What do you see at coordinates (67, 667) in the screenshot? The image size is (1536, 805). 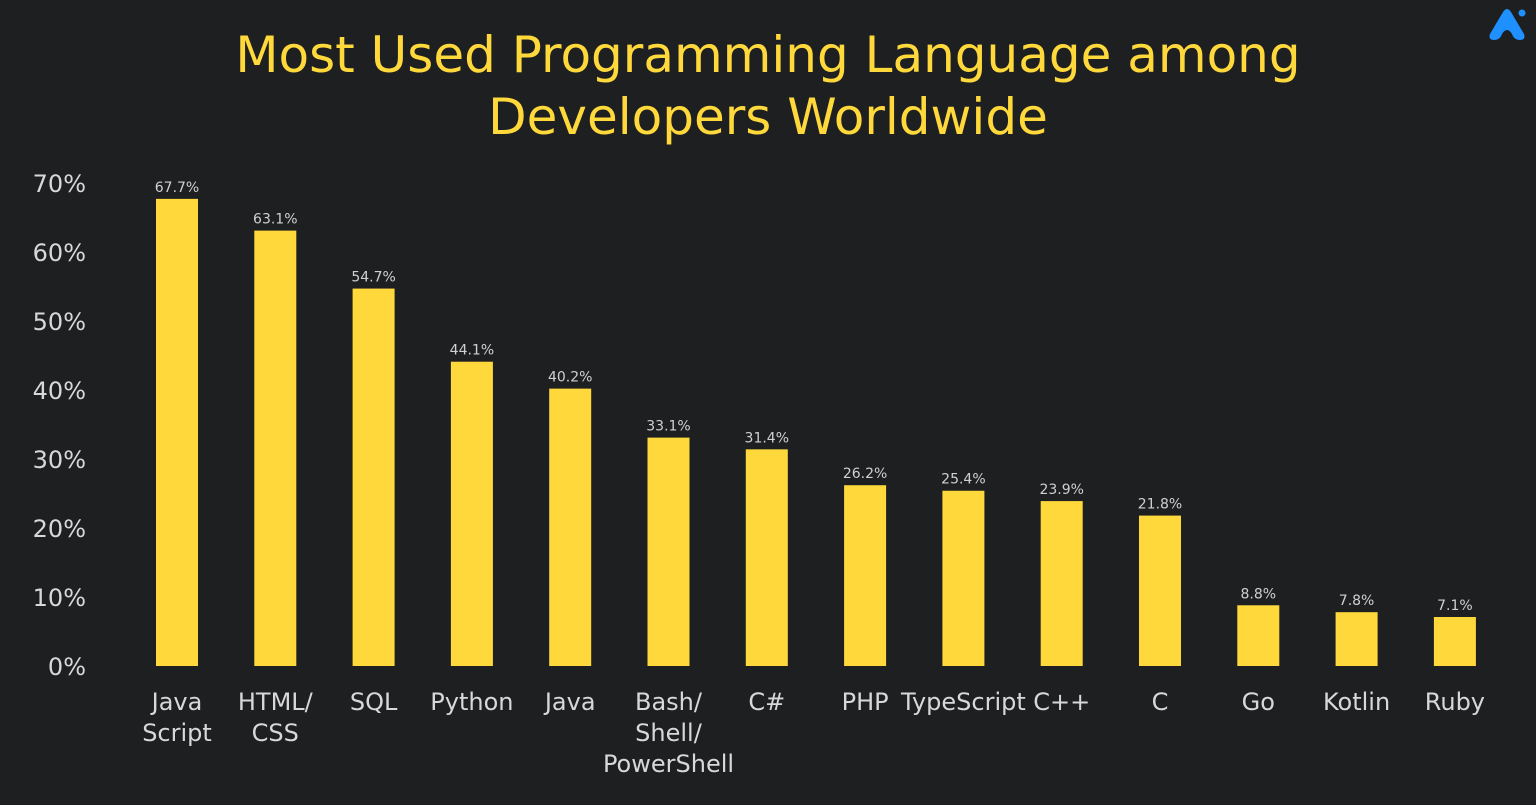 I see `y-tick-label: 0%` at bounding box center [67, 667].